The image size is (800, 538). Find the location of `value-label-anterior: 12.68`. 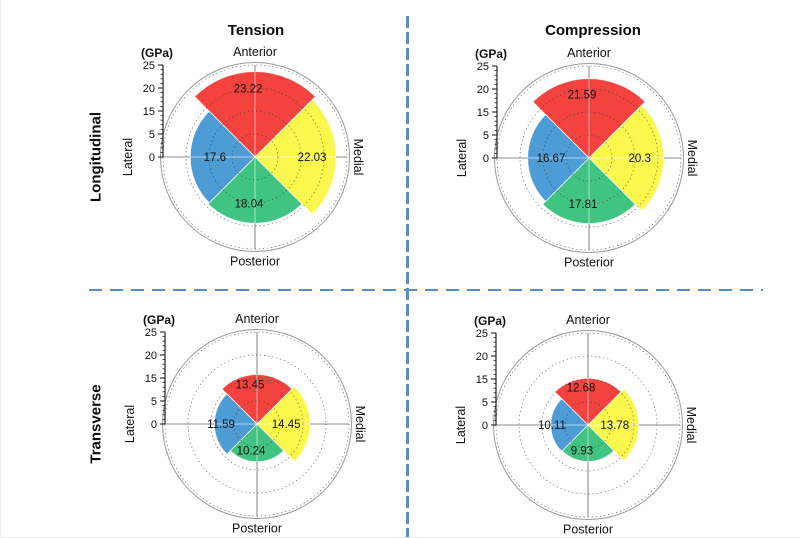

value-label-anterior: 12.68 is located at coordinates (581, 389).